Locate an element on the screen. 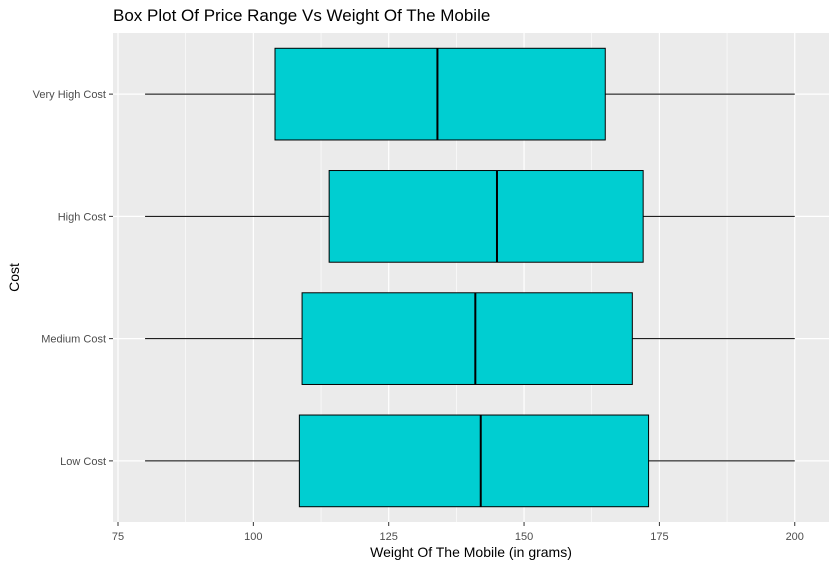 The image size is (836, 568). box-very-high-cost is located at coordinates (470, 94).